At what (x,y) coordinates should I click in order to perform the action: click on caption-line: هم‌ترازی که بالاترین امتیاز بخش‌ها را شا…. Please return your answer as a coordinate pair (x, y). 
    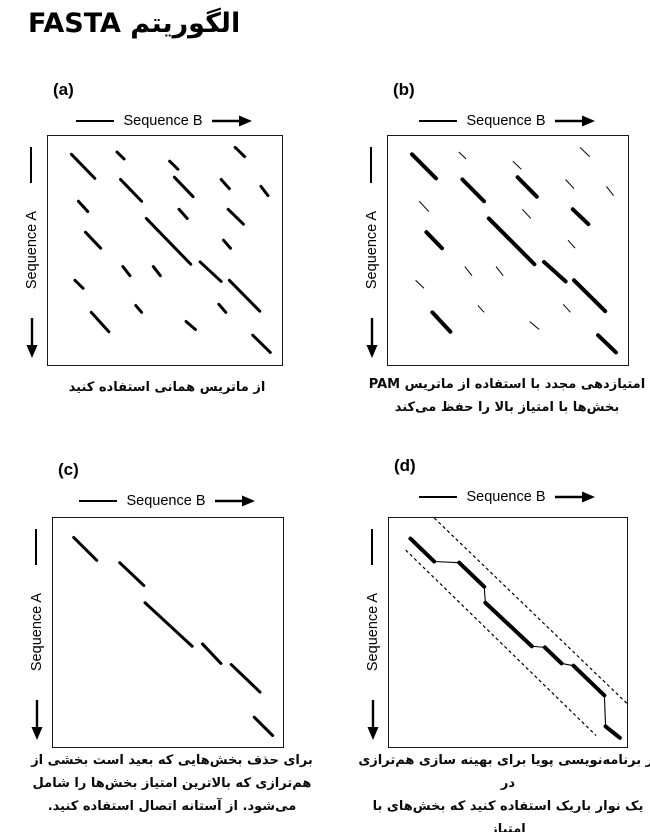
    Looking at the image, I should click on (172, 783).